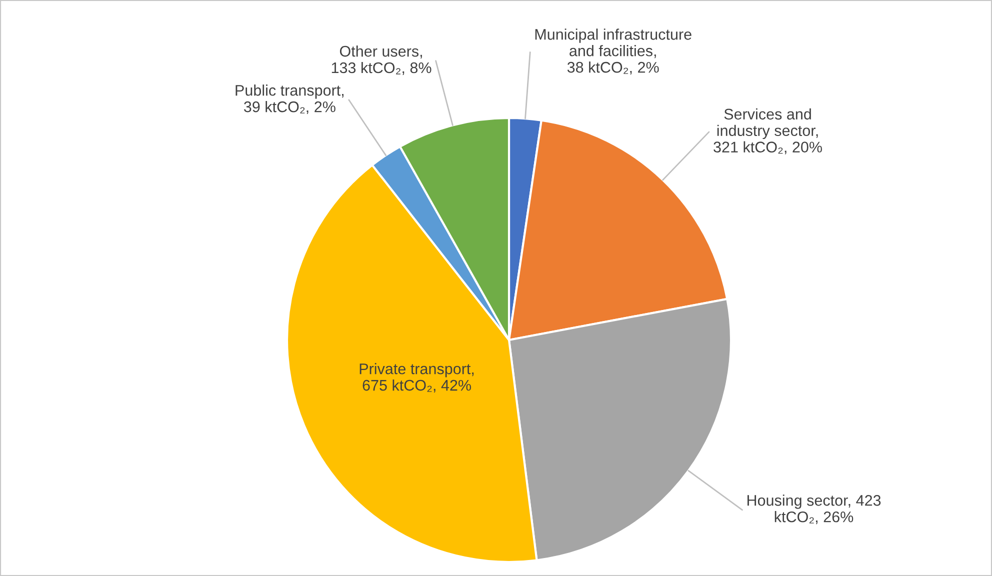 This screenshot has width=992, height=576. Describe the element at coordinates (290, 99) in the screenshot. I see `slice-label: Public transport, 39 ktCO₂, 2%` at that location.